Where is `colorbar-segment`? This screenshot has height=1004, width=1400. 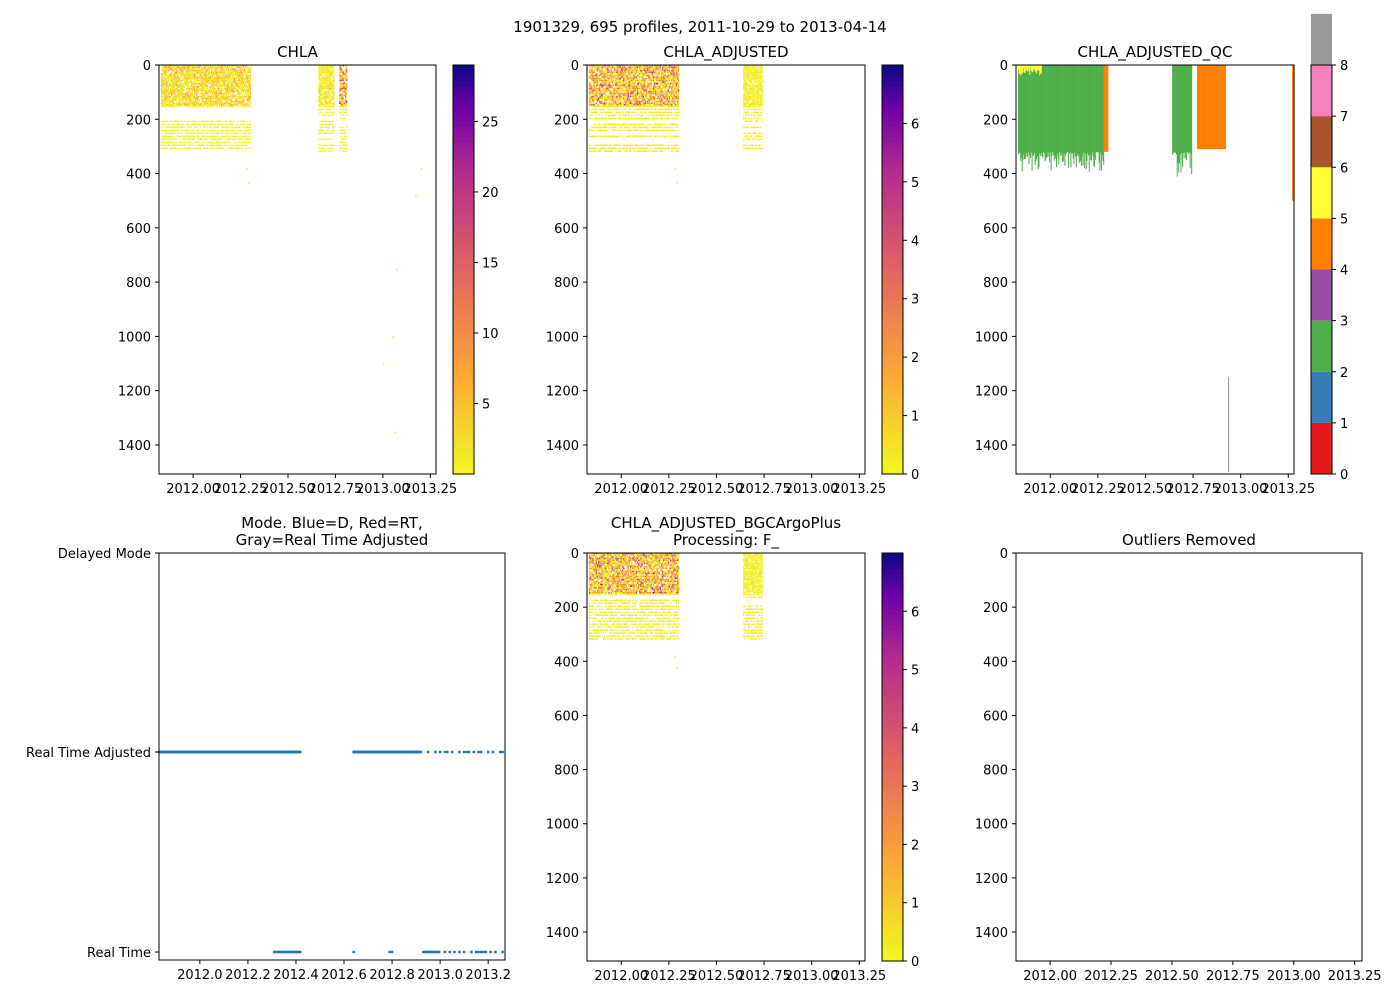
colorbar-segment is located at coordinates (463, 73).